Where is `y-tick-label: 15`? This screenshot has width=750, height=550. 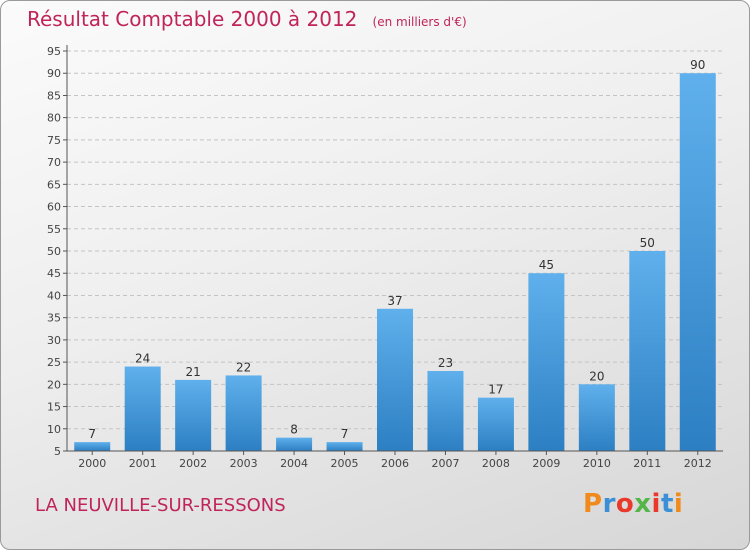 y-tick-label: 15 is located at coordinates (54, 407).